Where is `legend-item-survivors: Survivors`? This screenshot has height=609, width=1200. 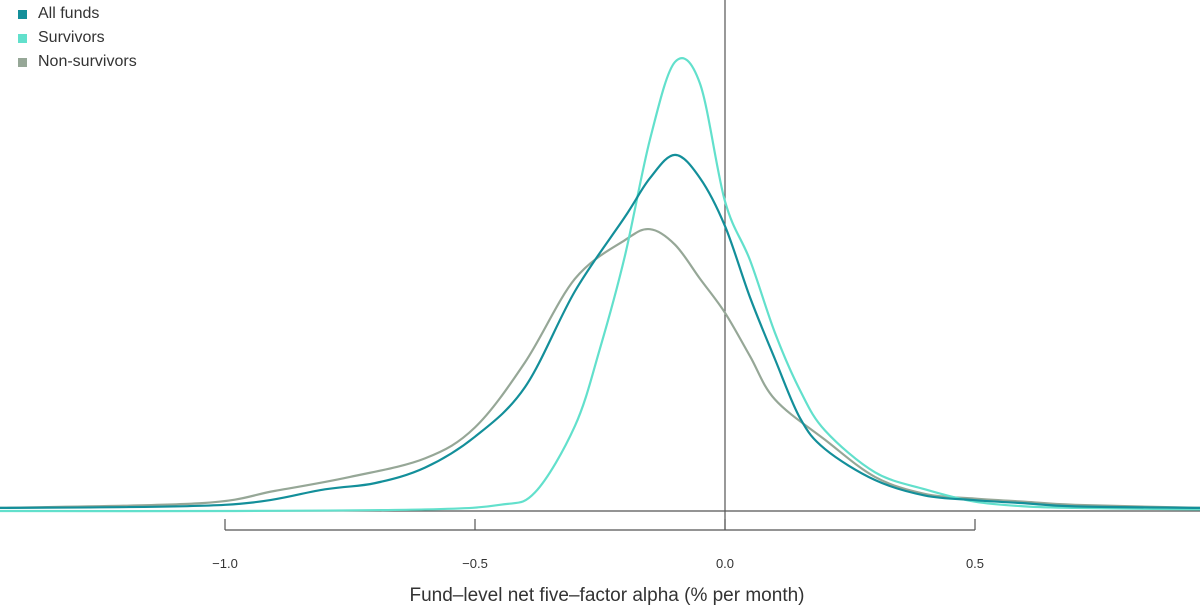
legend-item-survivors: Survivors is located at coordinates (77, 38).